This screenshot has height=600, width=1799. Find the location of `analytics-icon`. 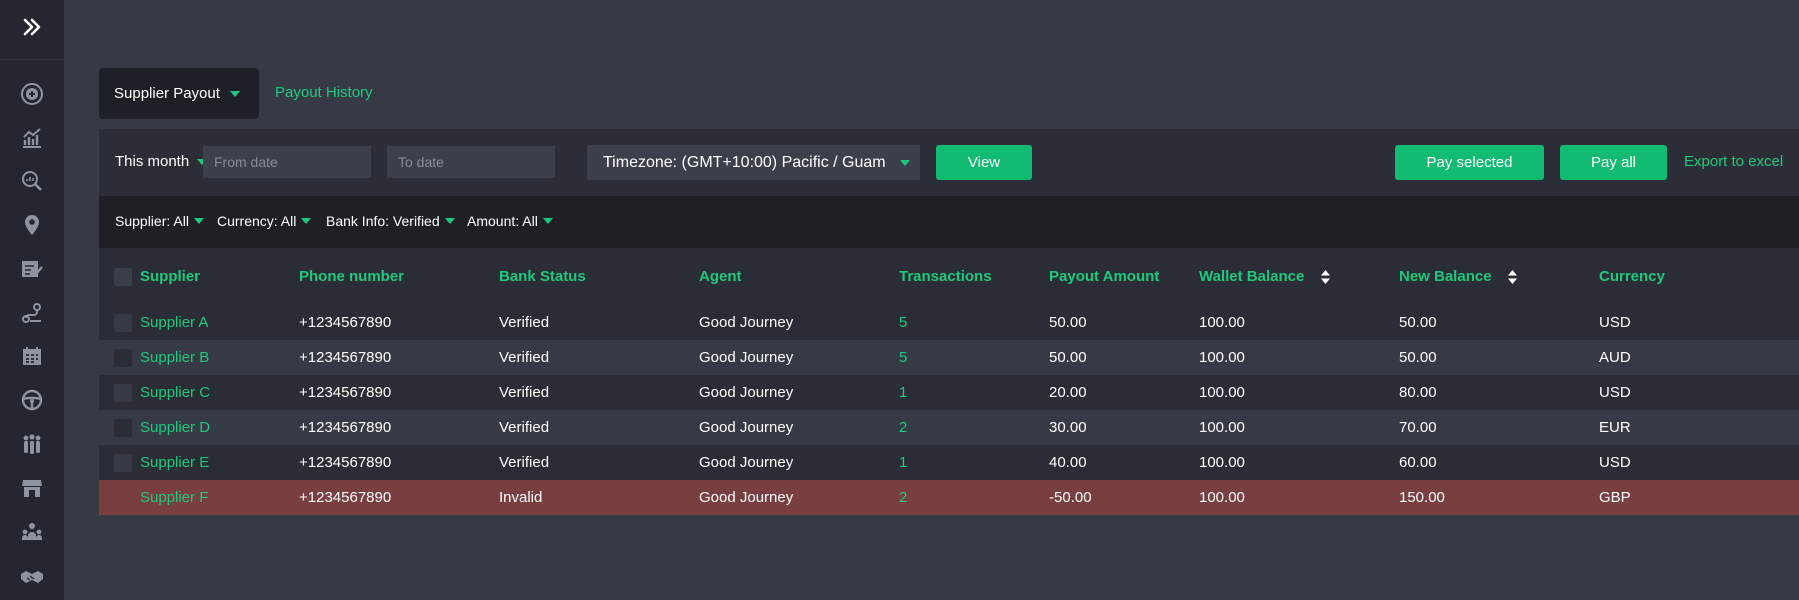

analytics-icon is located at coordinates (32, 138).